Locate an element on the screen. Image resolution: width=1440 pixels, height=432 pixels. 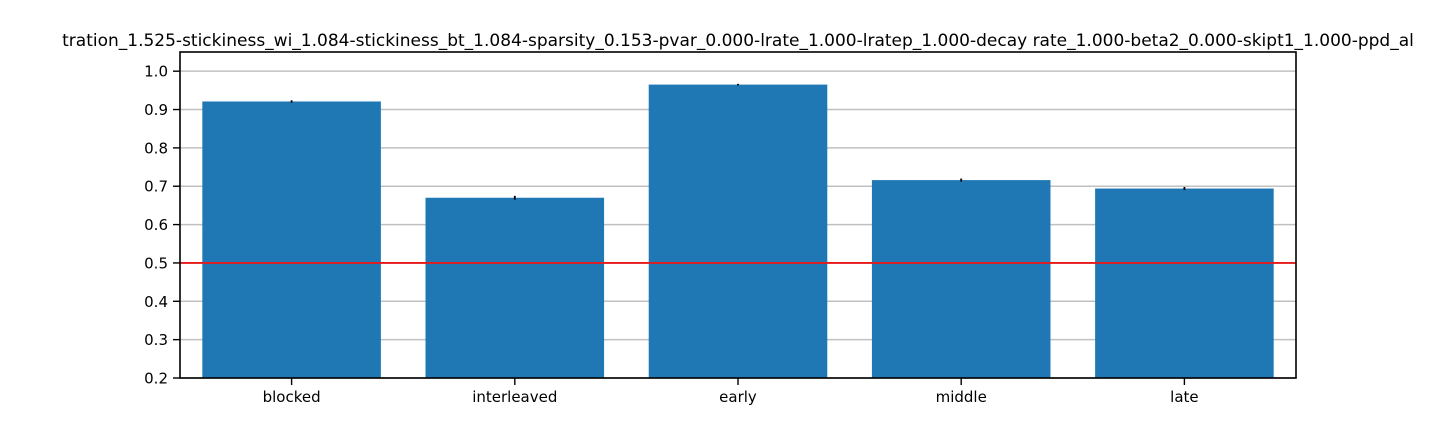
y-tick-label: 1.0 is located at coordinates (156, 72).